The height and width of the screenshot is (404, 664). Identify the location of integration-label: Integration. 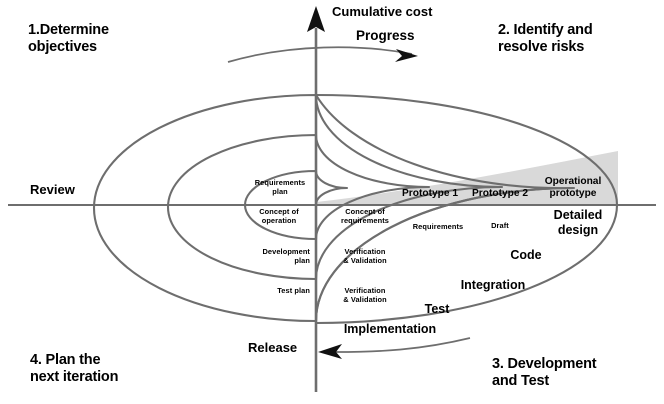
(493, 285).